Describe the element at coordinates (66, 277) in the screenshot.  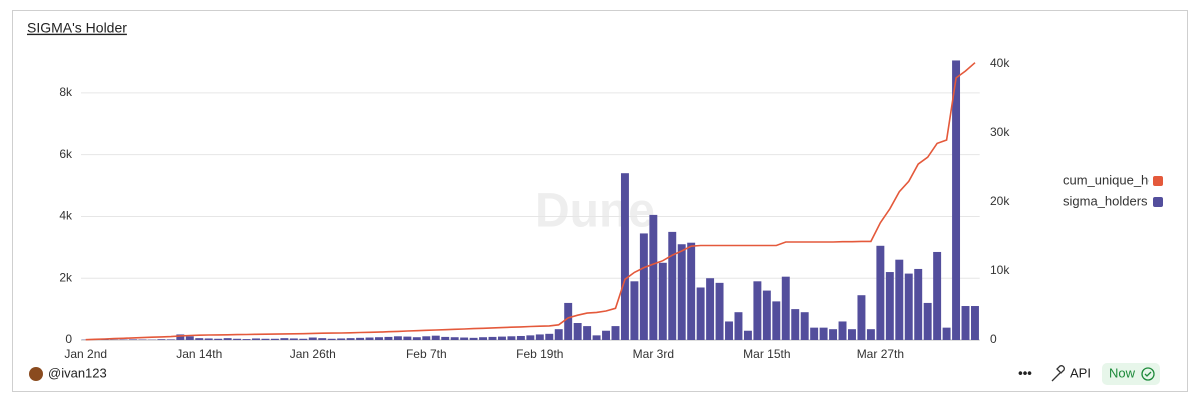
I see `y-tick-label: 2k` at that location.